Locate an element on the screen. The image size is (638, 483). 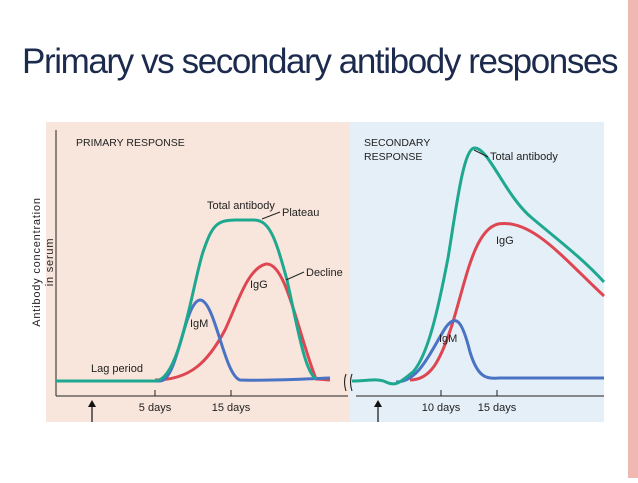
antigen-arrow-secondary is located at coordinates (378, 411).